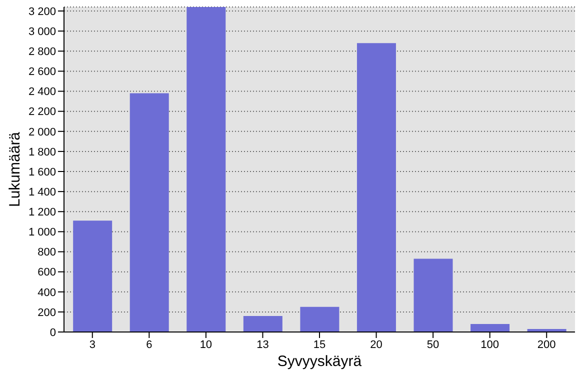 The image size is (583, 375). Describe the element at coordinates (92, 344) in the screenshot. I see `x-tick-label: 3` at that location.